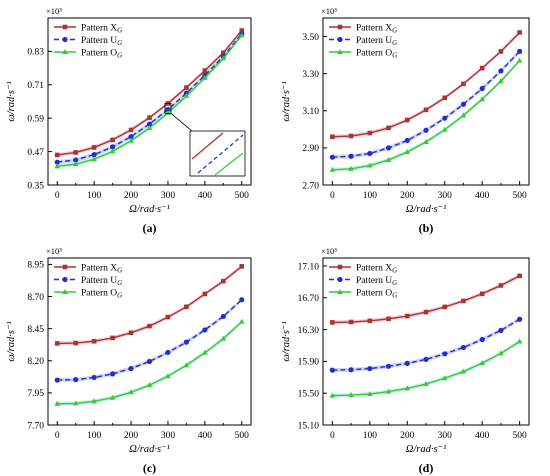 The image size is (550, 476). What do you see at coordinates (310, 112) in the screenshot?
I see `y-tick-label: 3.10` at bounding box center [310, 112].